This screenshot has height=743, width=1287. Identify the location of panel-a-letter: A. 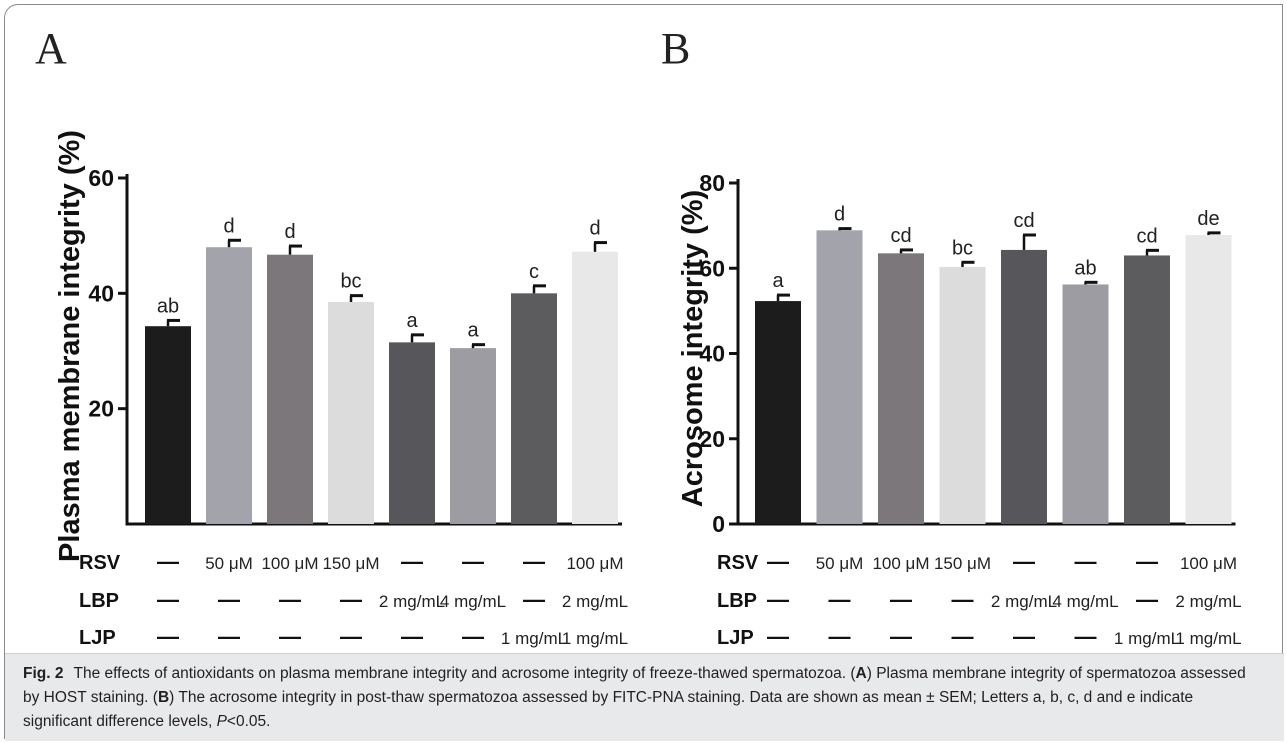
(51, 48).